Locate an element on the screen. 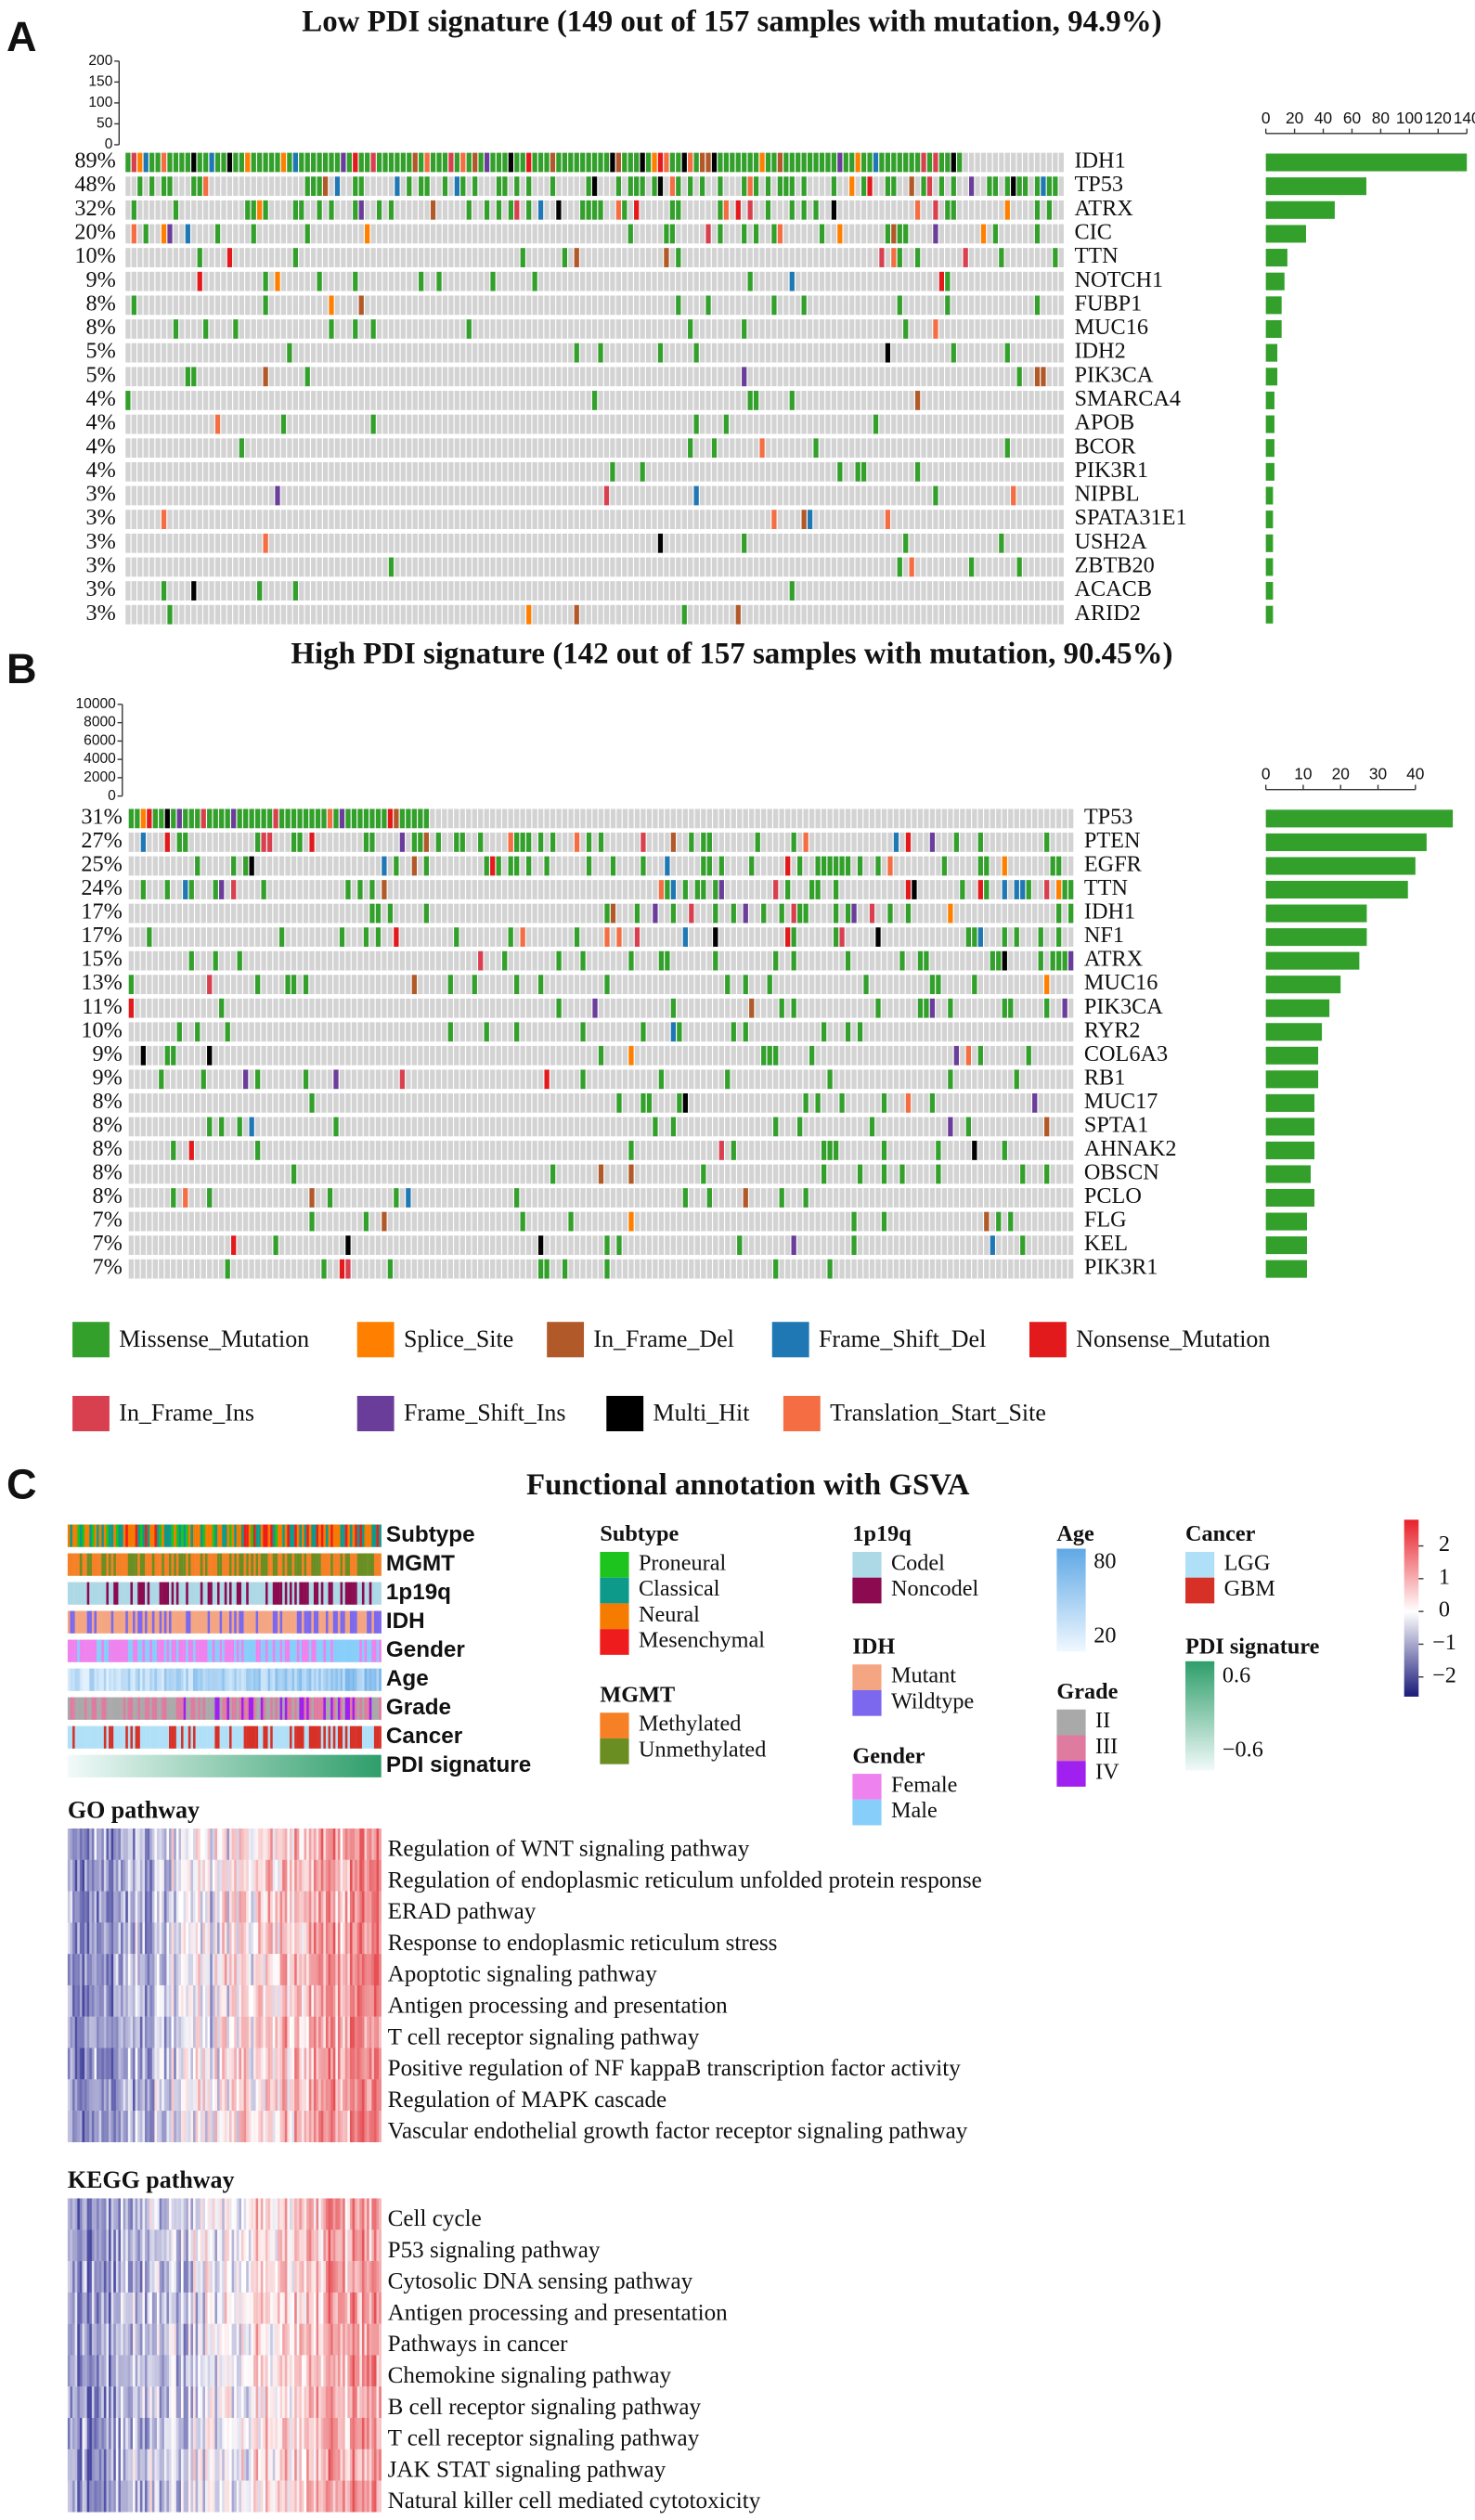 The width and height of the screenshot is (1475, 2520). mutation-count-bar is located at coordinates (1366, 162).